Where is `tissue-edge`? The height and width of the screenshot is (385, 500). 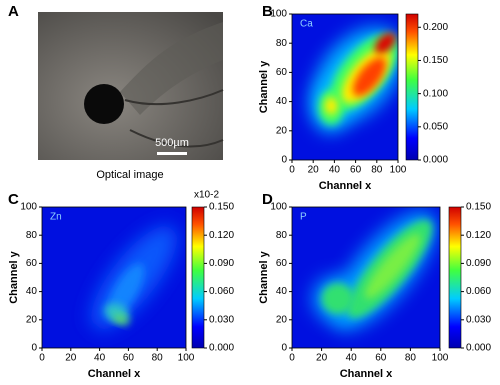 tissue-edge is located at coordinates (174, 118).